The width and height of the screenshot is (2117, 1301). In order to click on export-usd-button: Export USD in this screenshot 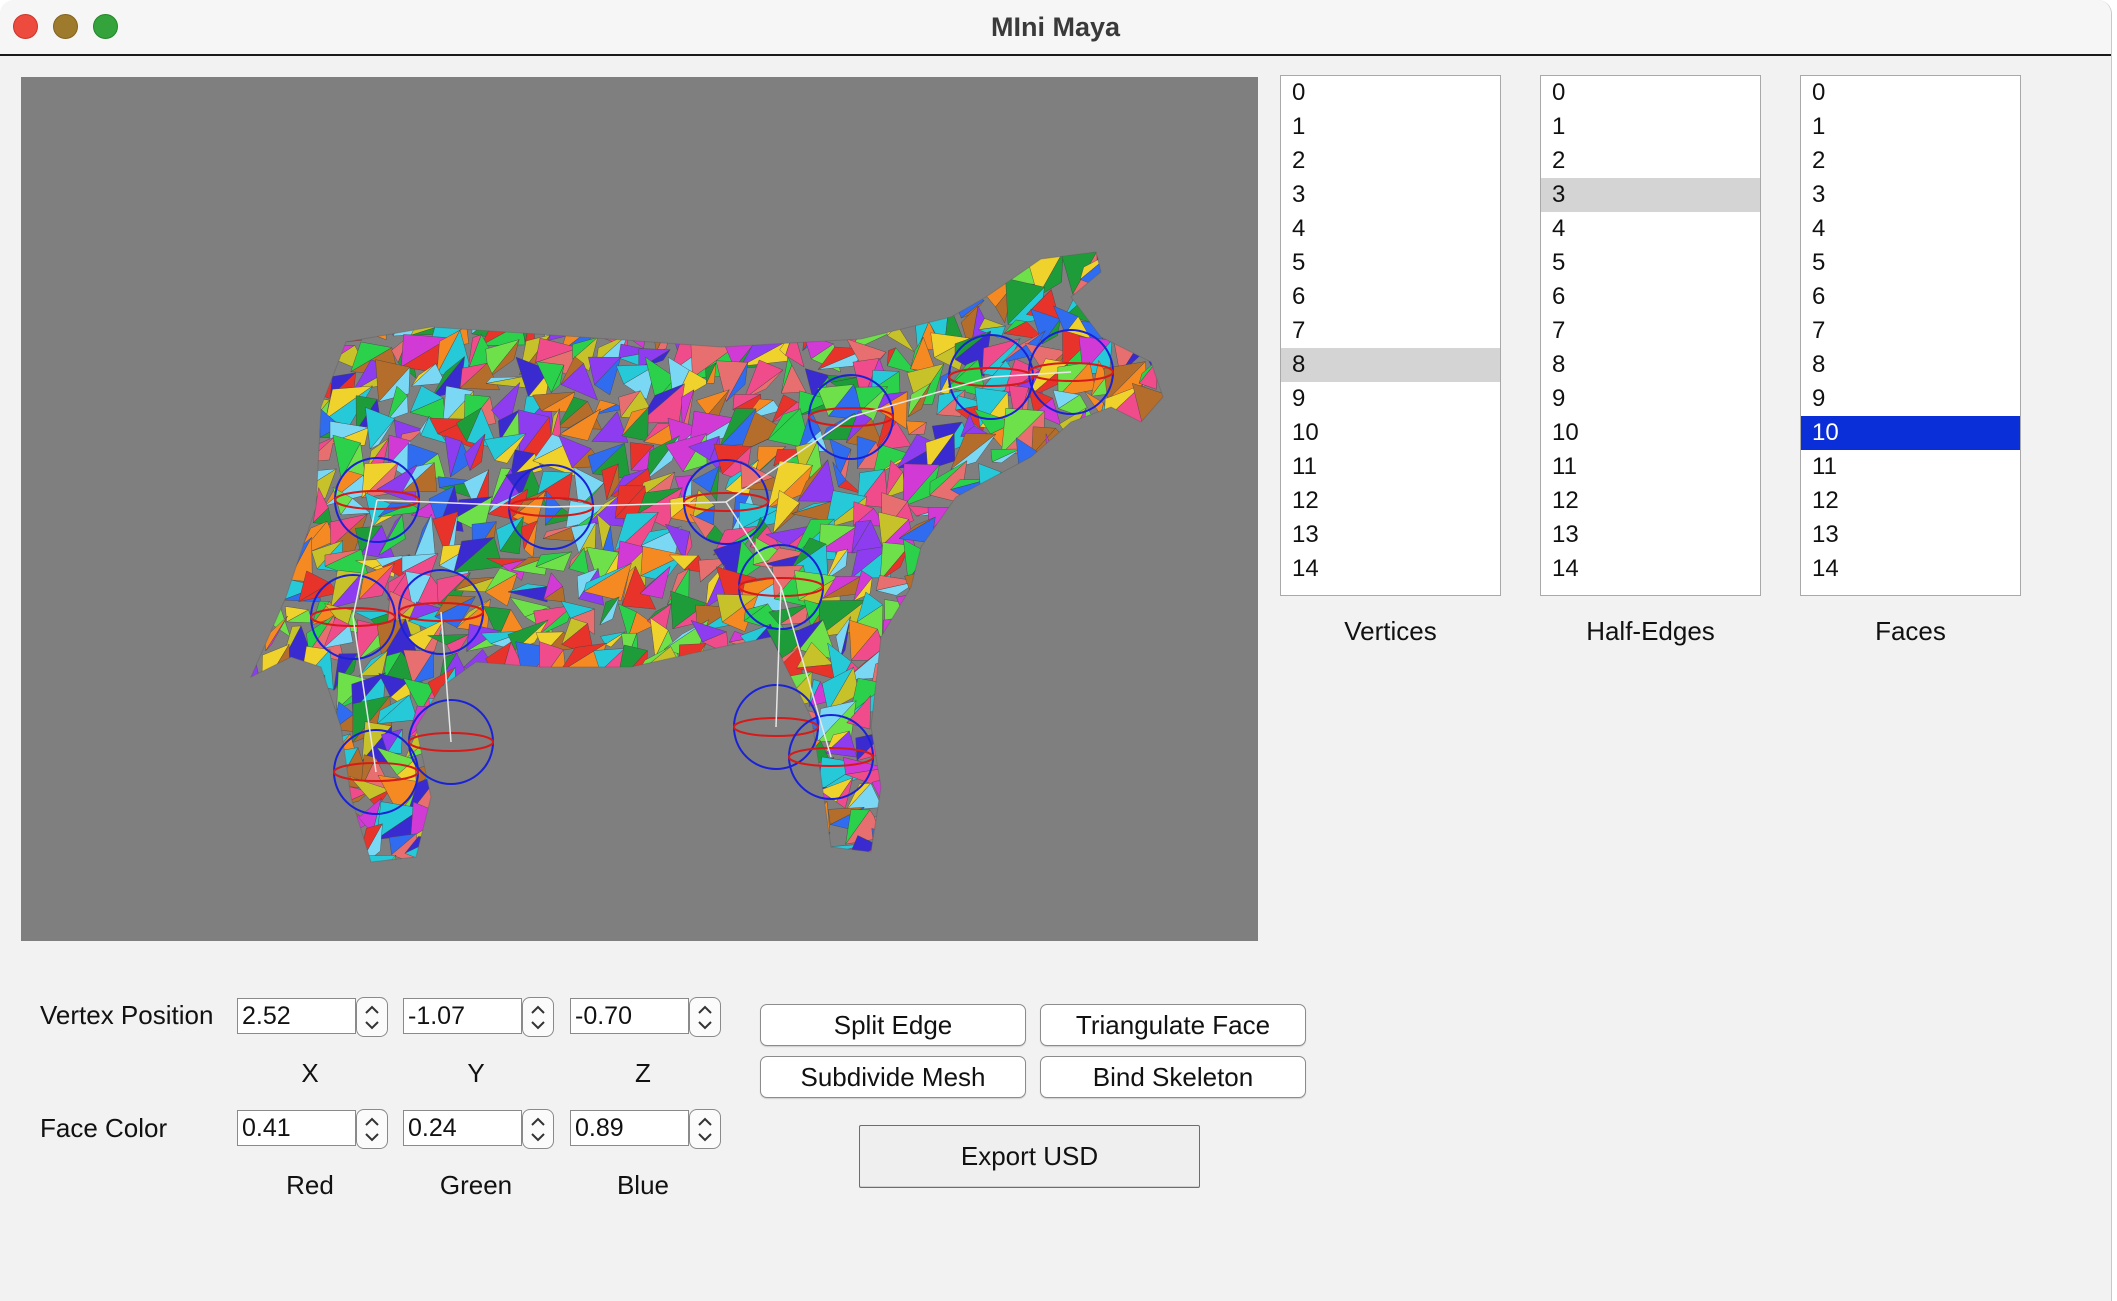, I will do `click(1029, 1156)`.